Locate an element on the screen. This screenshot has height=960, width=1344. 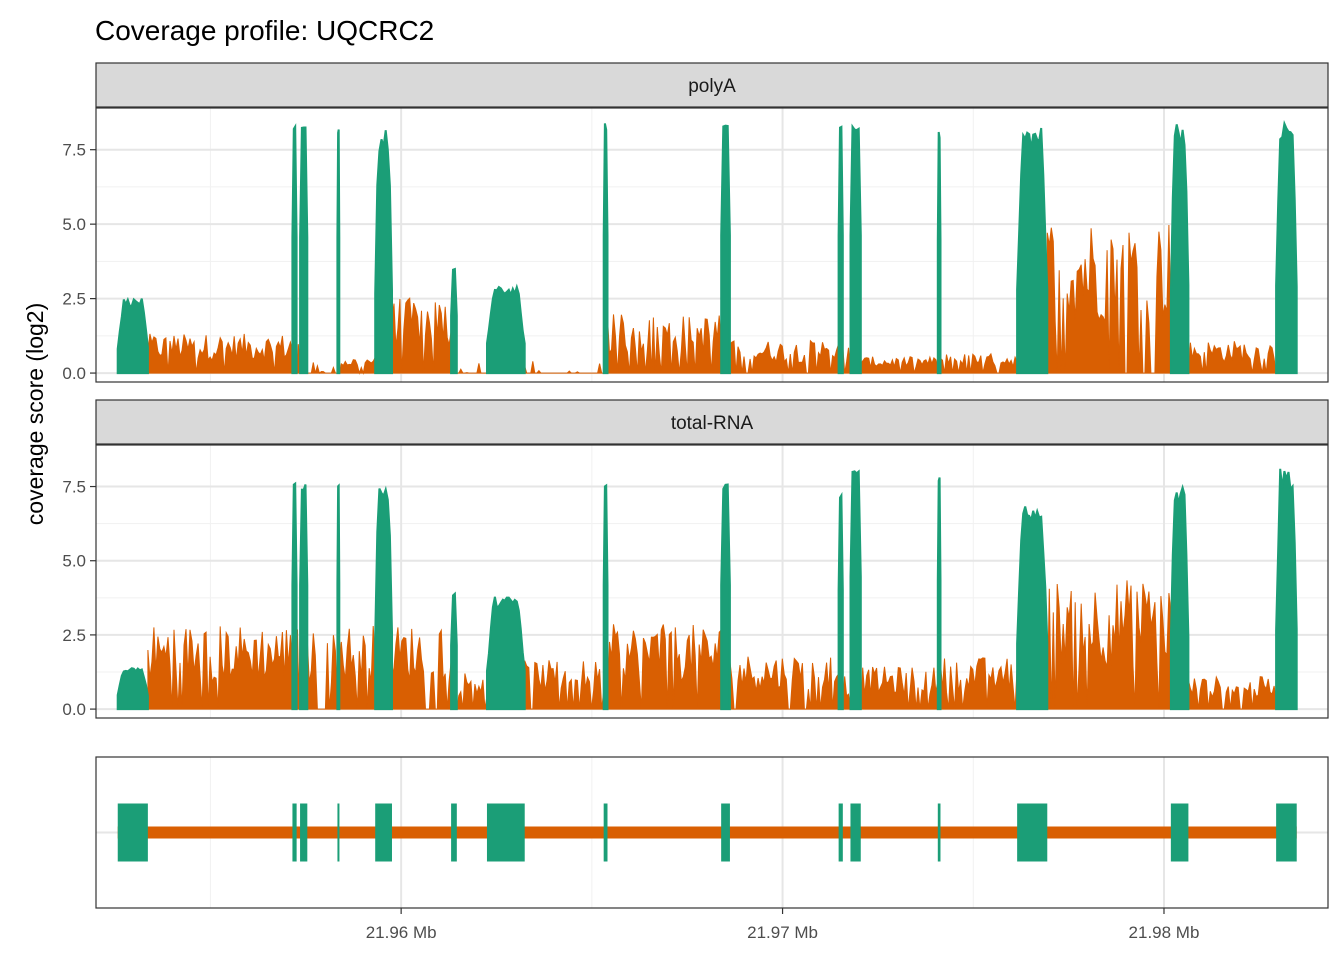
x-tick-label: 21.96 Mb is located at coordinates (401, 932).